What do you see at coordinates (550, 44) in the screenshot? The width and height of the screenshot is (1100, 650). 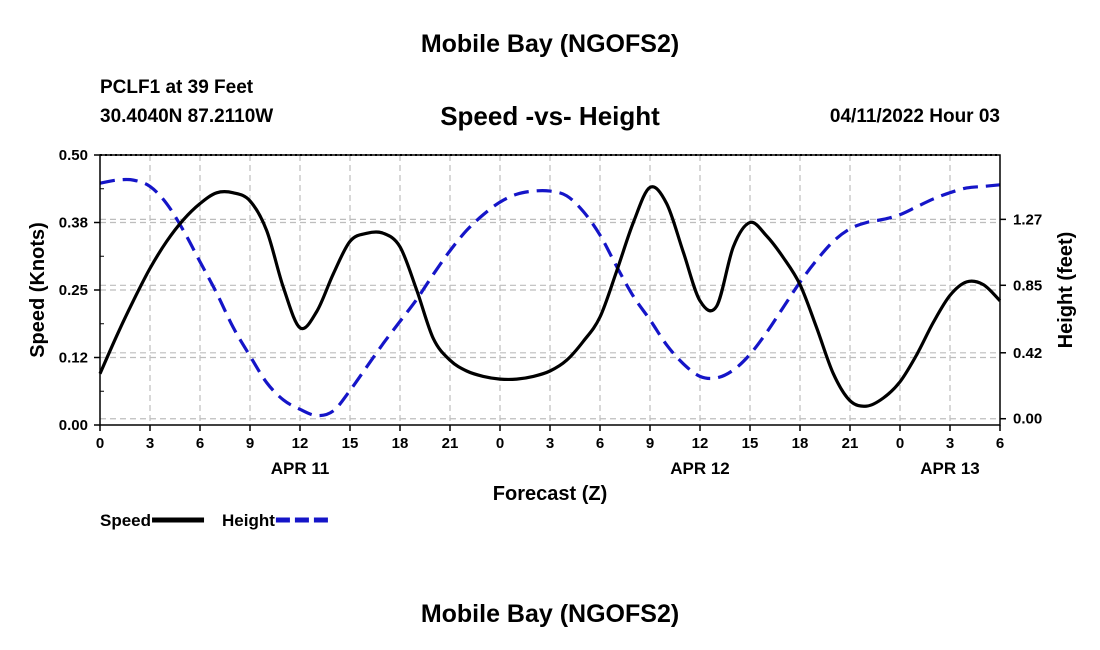 I see `chart-title: Mobile Bay (NGOFS2)` at bounding box center [550, 44].